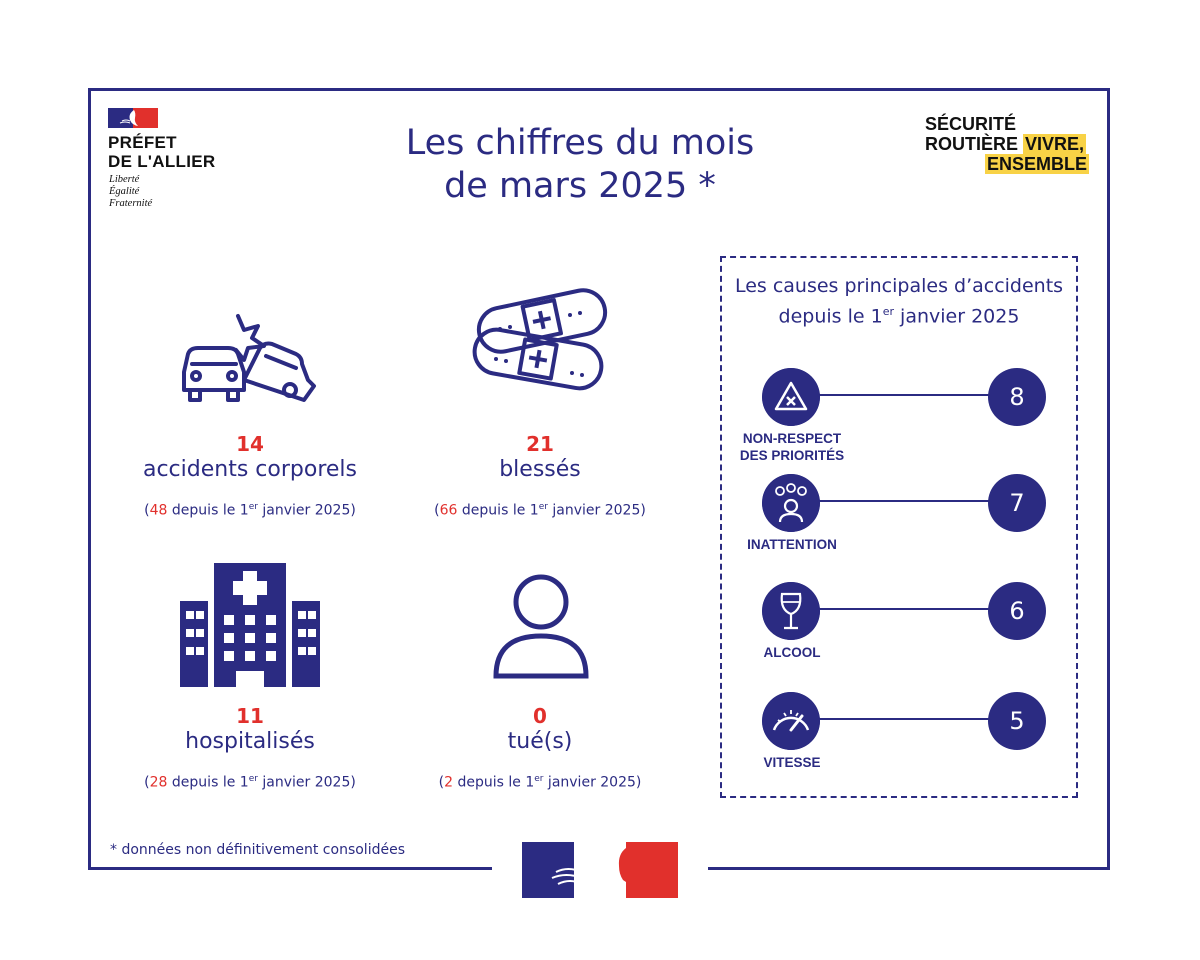 The width and height of the screenshot is (1200, 960). I want to click on stat-since: (66 depuis le 1er janvier 2025), so click(540, 510).